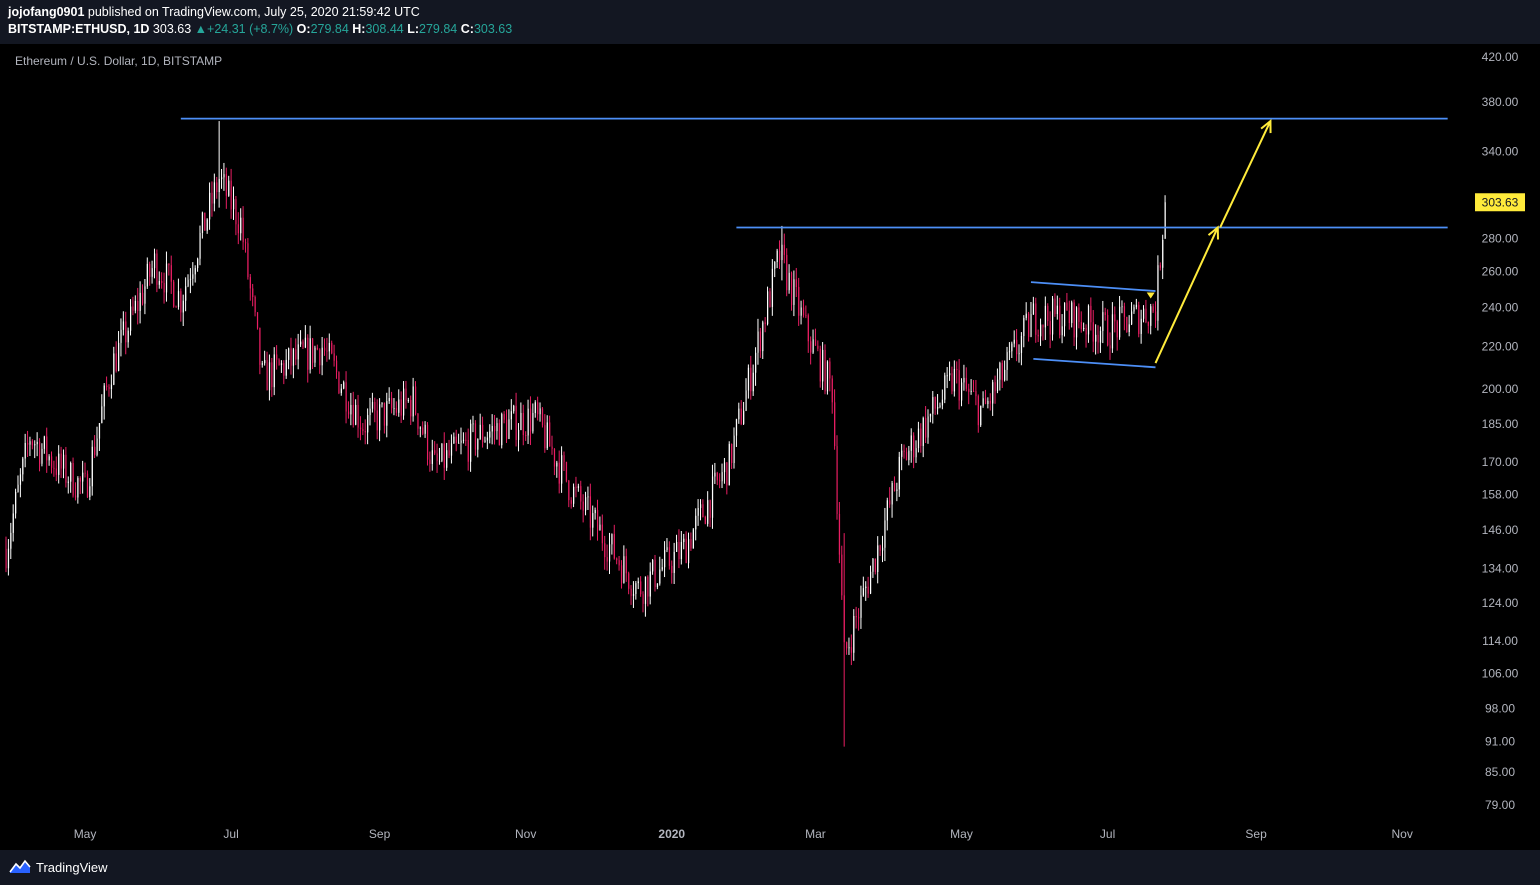 The width and height of the screenshot is (1540, 885). I want to click on price-tick-label: 146.00, so click(1500, 530).